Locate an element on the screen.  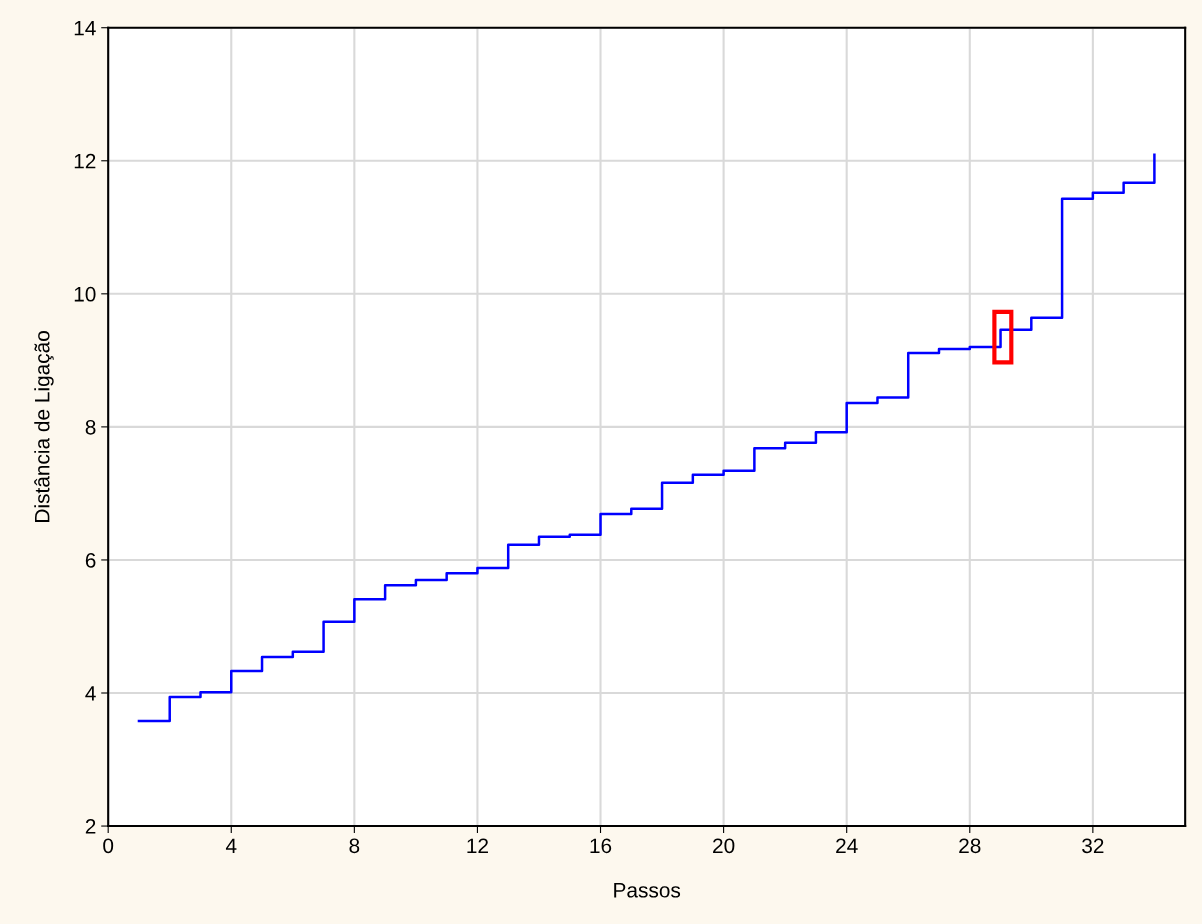
y-axis-title: Distância de Ligação is located at coordinates (44, 426).